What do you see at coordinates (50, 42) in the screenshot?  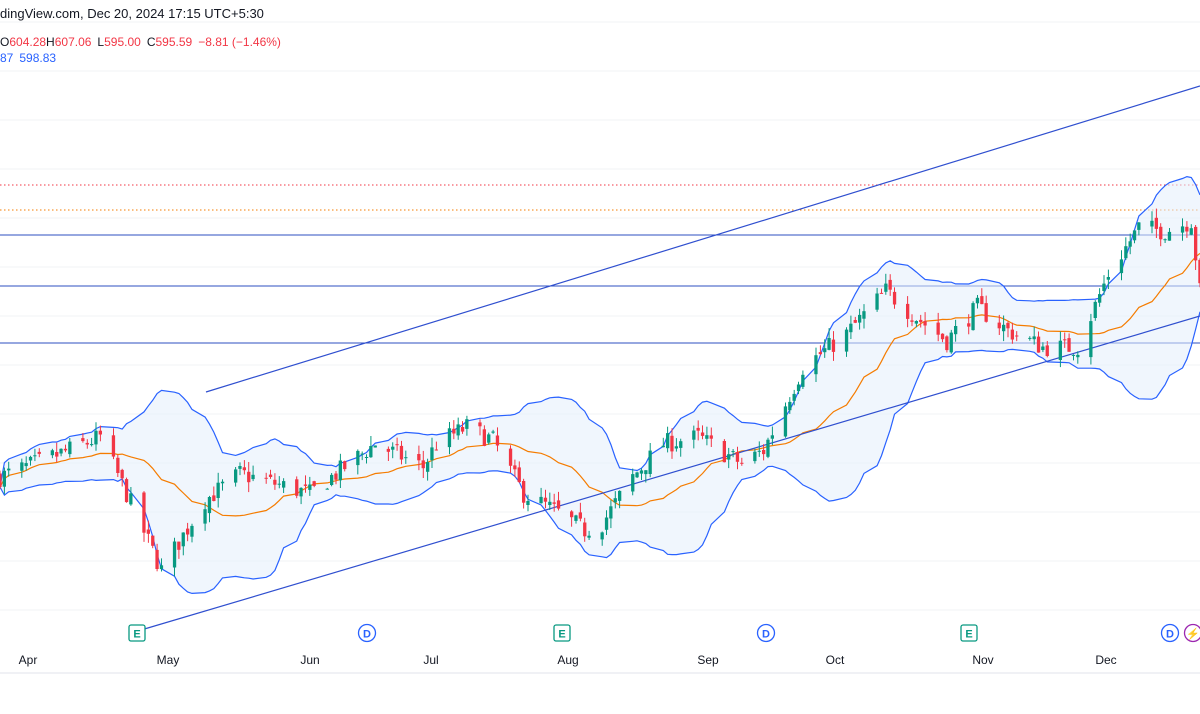 I see `high-label: H` at bounding box center [50, 42].